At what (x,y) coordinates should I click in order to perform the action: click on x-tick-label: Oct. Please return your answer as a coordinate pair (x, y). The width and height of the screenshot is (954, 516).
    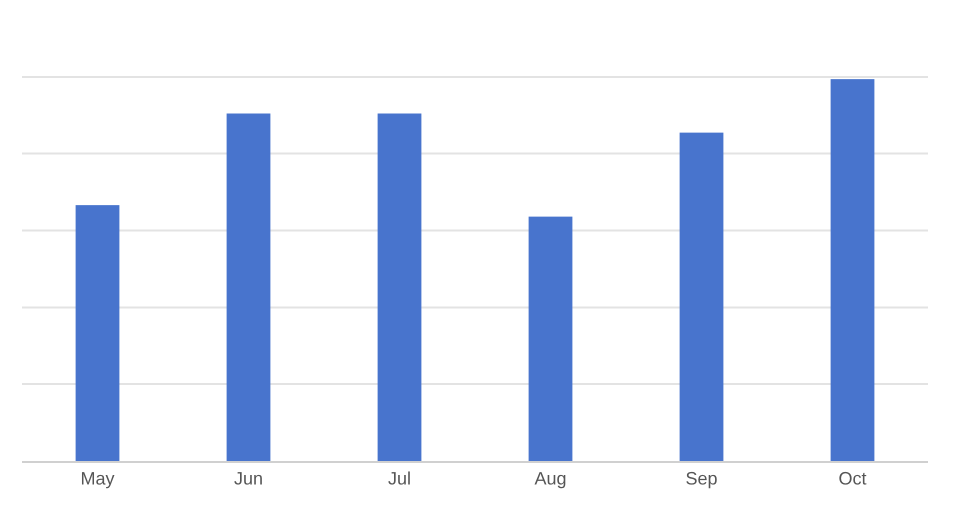
    Looking at the image, I should click on (852, 478).